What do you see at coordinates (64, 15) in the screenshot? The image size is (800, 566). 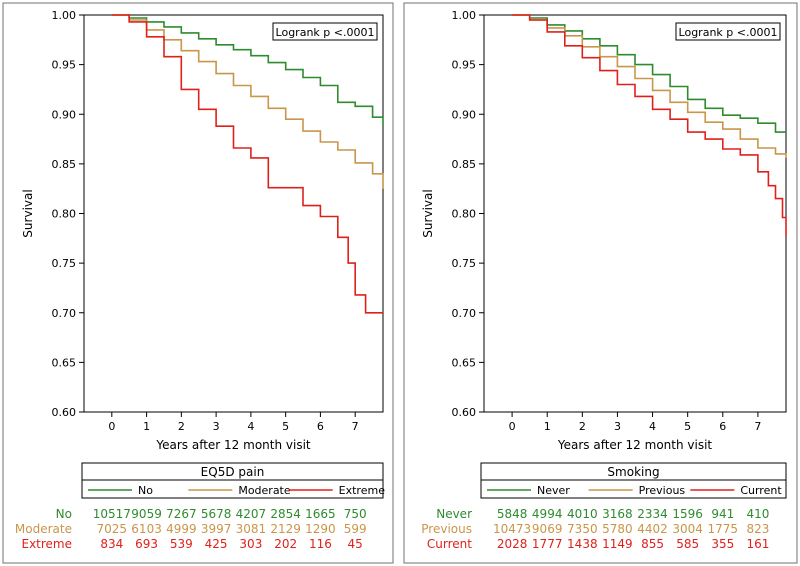 I see `y-tick-label: 1.00` at bounding box center [64, 15].